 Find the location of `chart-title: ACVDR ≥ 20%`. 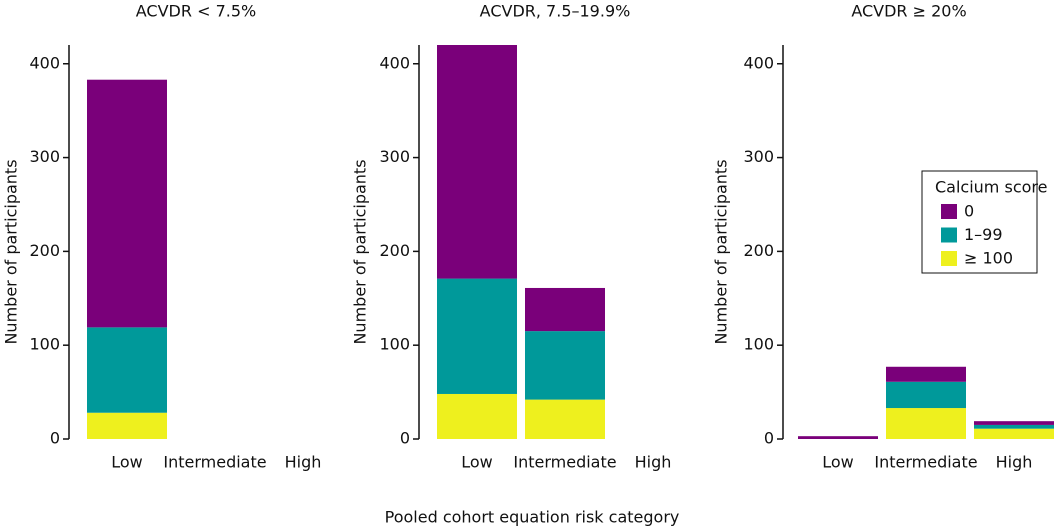

chart-title: ACVDR ≥ 20% is located at coordinates (908, 11).